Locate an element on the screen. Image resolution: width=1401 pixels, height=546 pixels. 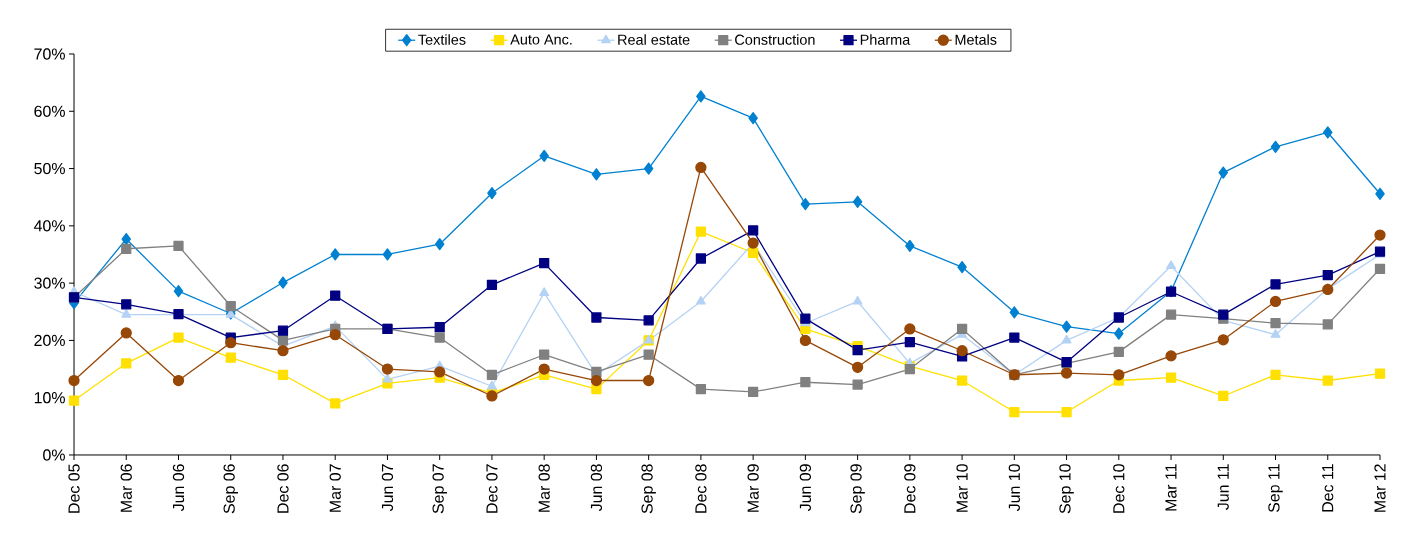
x-tick-label: Jun 10 is located at coordinates (1014, 488).